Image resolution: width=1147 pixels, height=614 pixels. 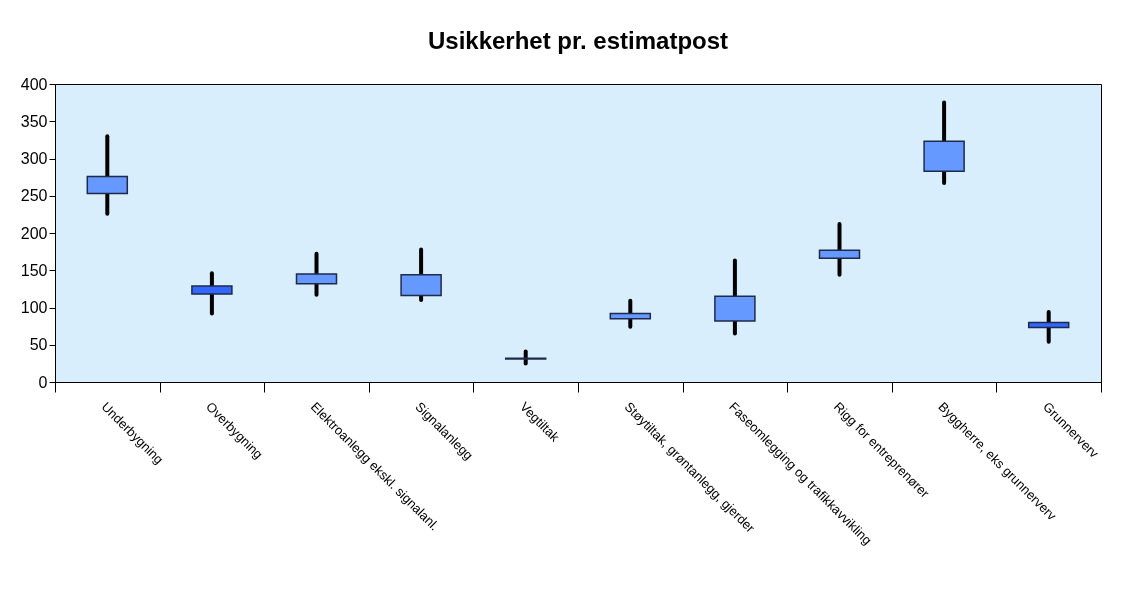 I want to click on y-tick-label: 350, so click(x=34, y=121).